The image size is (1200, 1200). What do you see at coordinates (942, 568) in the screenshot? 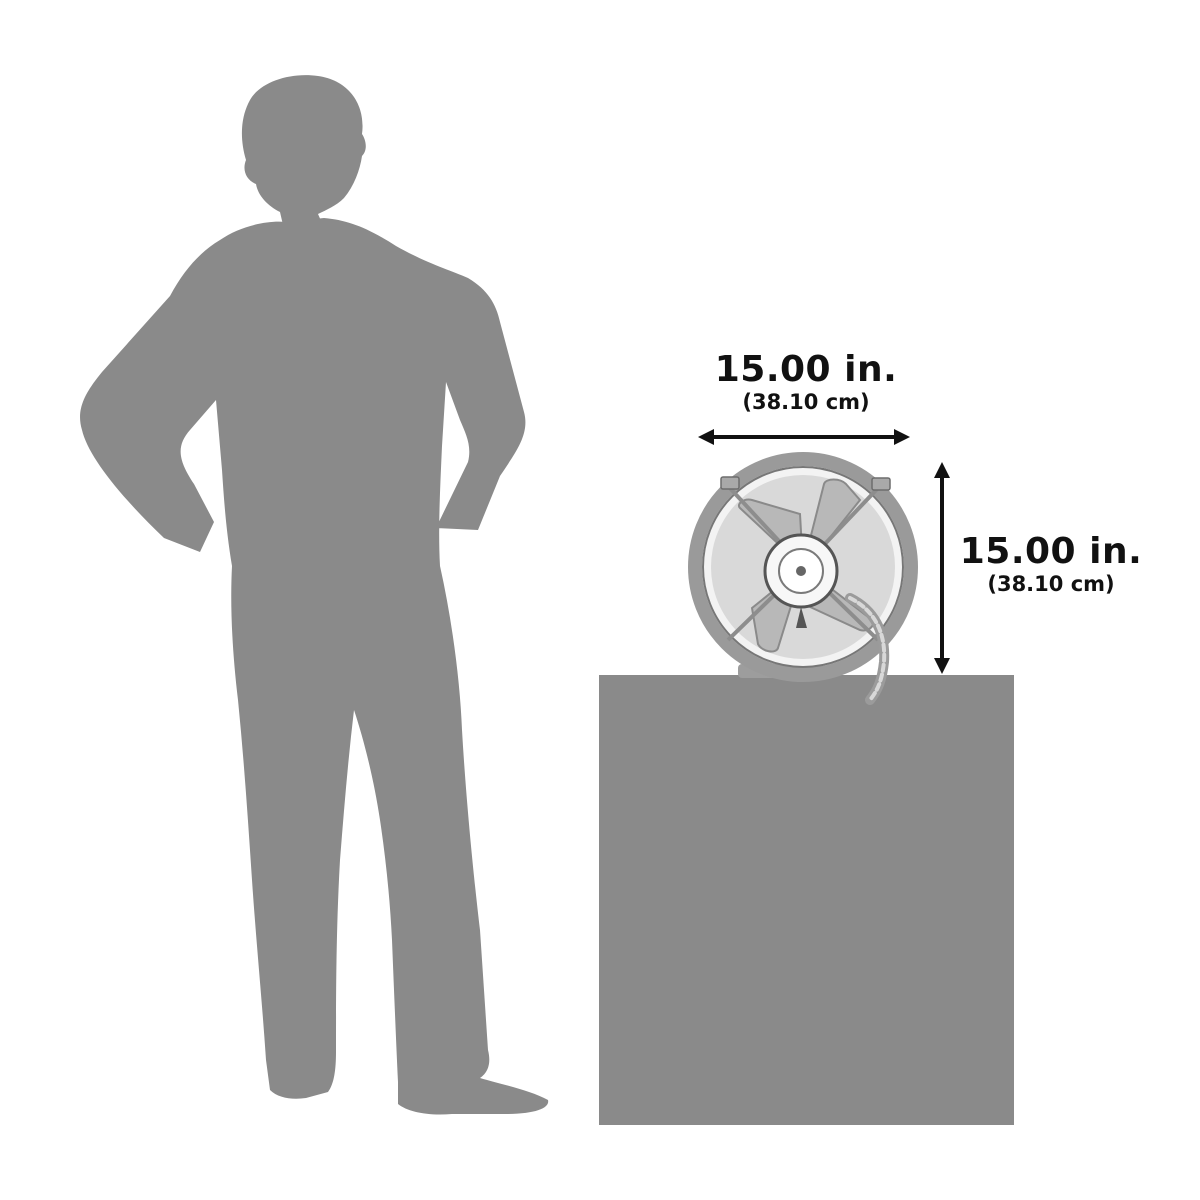
I see `height-dimension-arrow` at bounding box center [942, 568].